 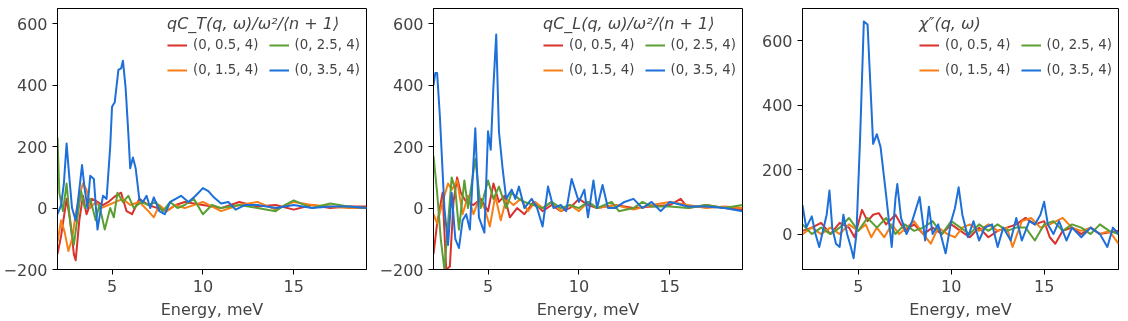 I want to click on legend-title: qC_T(q, ω)/ω²/⟨n + 1⟩, so click(x=253, y=23).